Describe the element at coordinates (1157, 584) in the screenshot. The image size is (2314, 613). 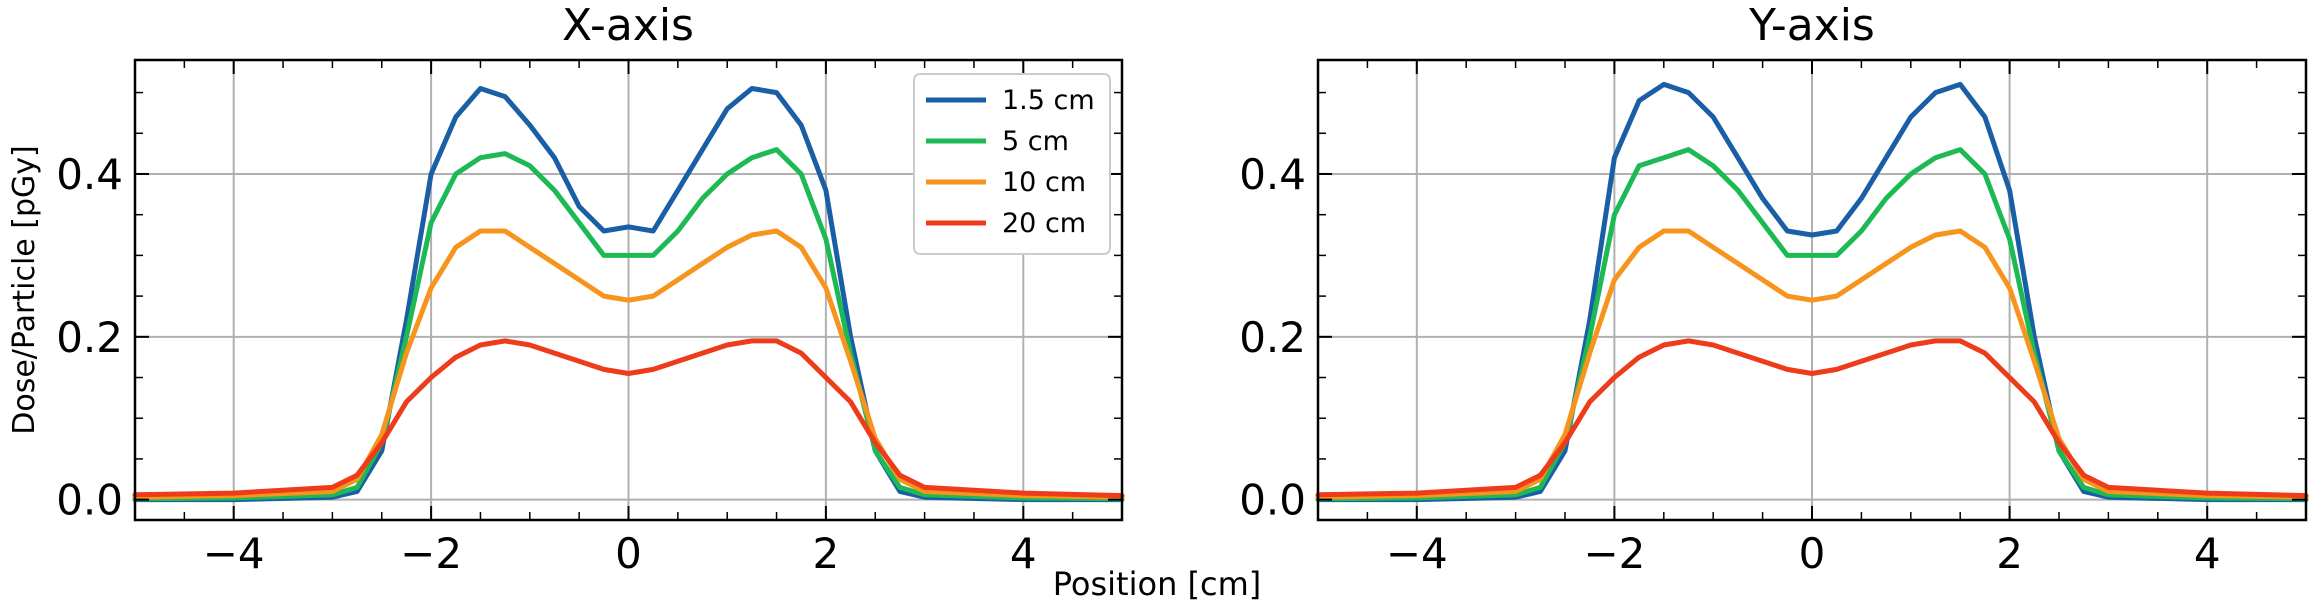
I see `x-axis-label: Position [cm]` at that location.